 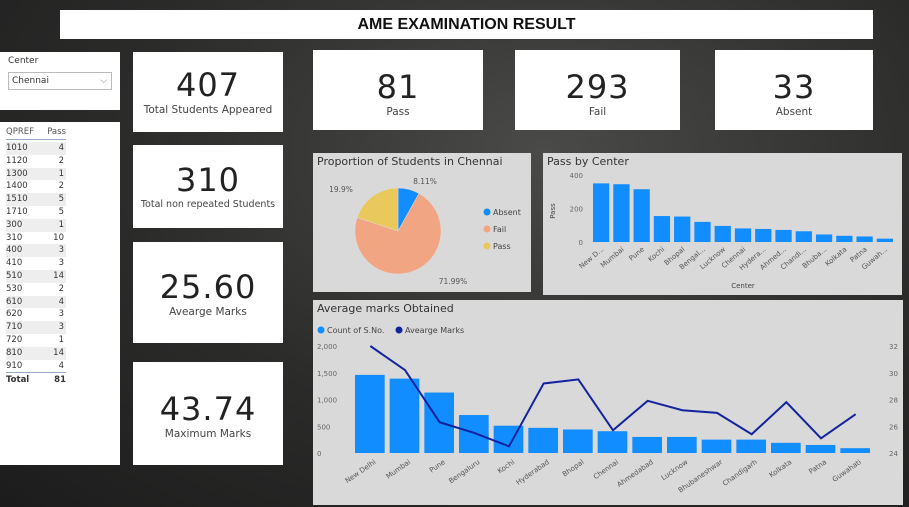 I want to click on qpref-cell: 1510, so click(x=17, y=199).